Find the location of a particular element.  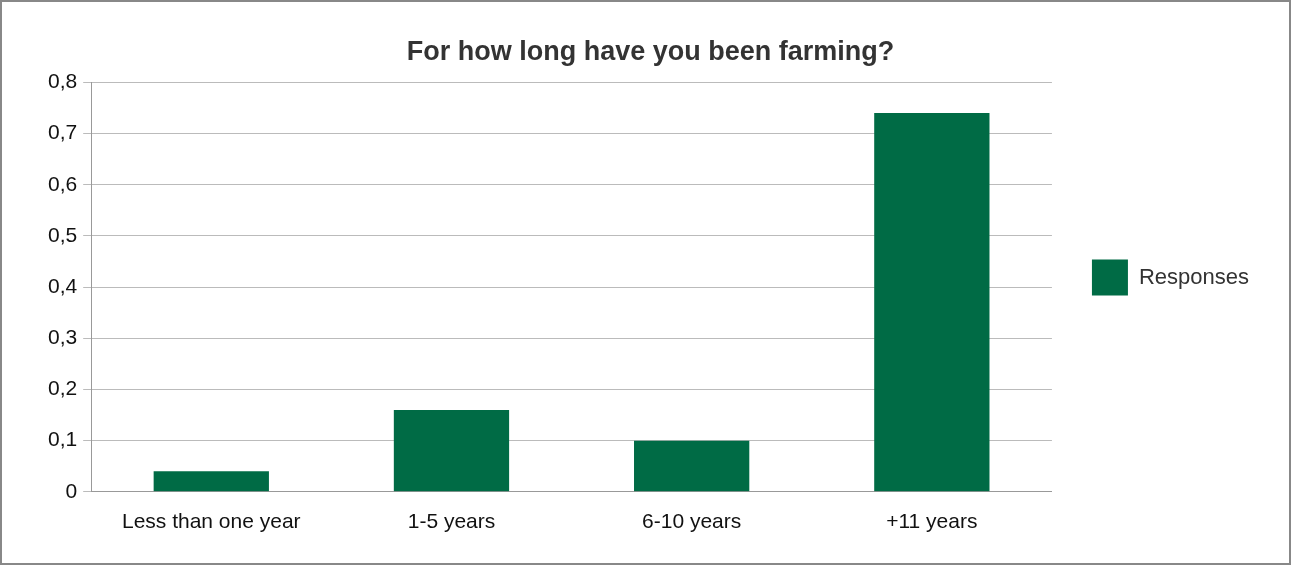

y-tick-label: 0,8 is located at coordinates (62, 81).